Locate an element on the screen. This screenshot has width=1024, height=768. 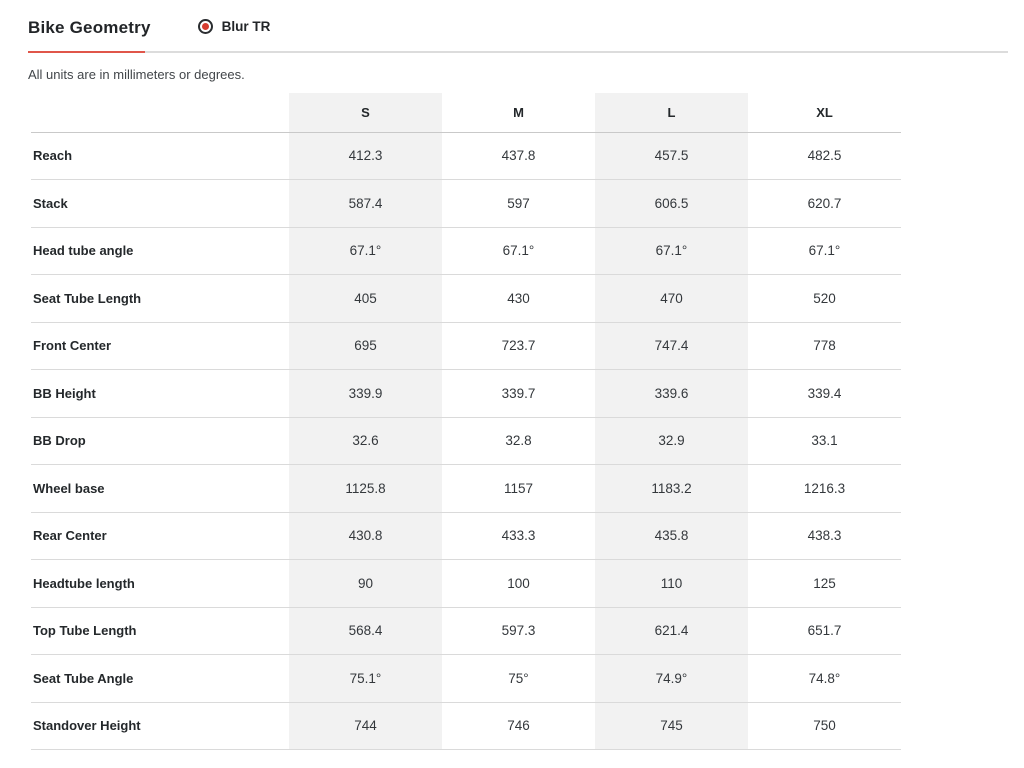
header-row: S M L XL is located at coordinates (466, 113).